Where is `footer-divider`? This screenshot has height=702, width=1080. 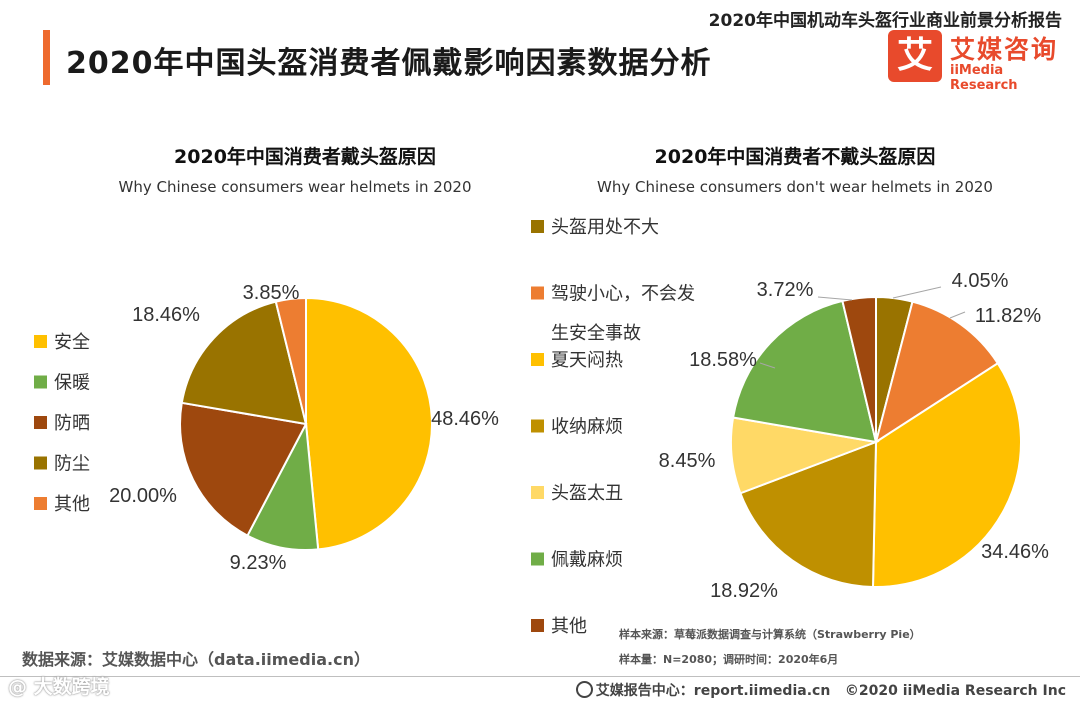
footer-divider is located at coordinates (540, 676).